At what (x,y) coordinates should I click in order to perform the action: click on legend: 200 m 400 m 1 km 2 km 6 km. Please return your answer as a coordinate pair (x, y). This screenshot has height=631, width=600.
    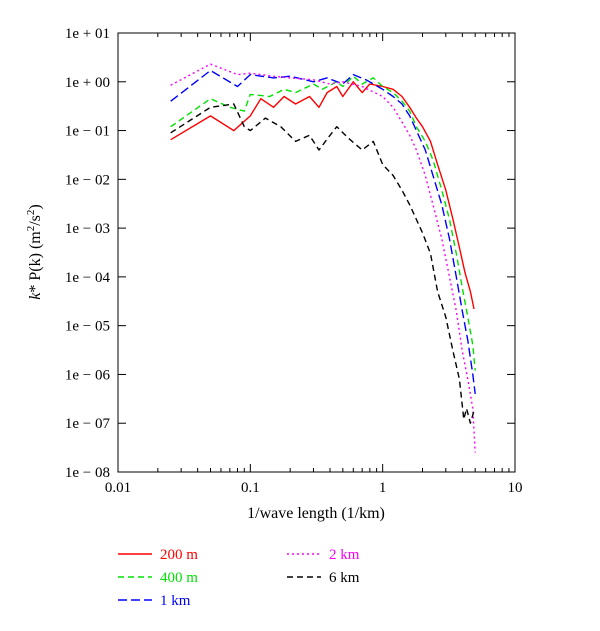
    Looking at the image, I should click on (239, 578).